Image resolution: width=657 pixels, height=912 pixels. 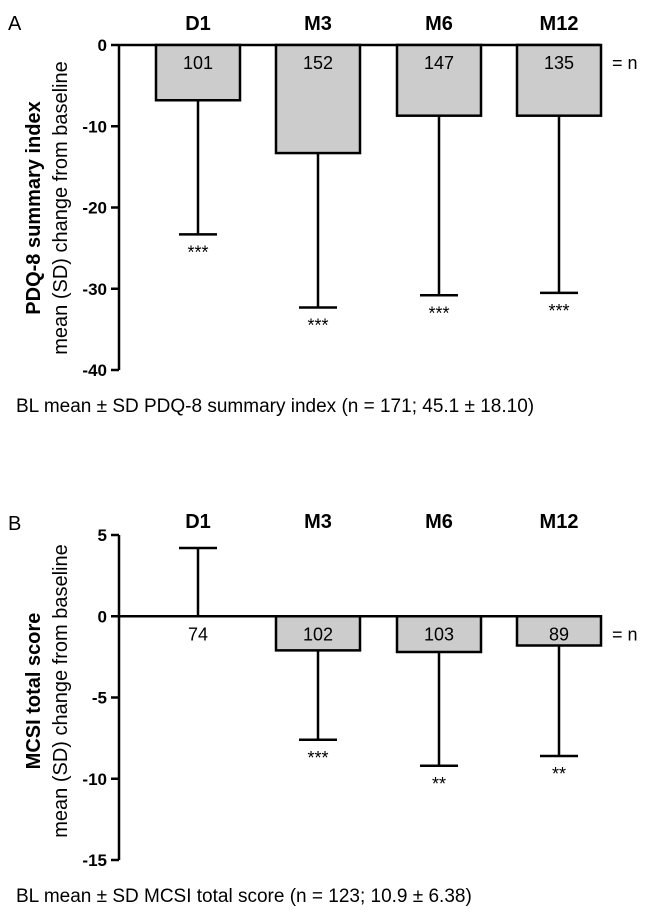 I want to click on panel-label-a: A, so click(x=15, y=24).